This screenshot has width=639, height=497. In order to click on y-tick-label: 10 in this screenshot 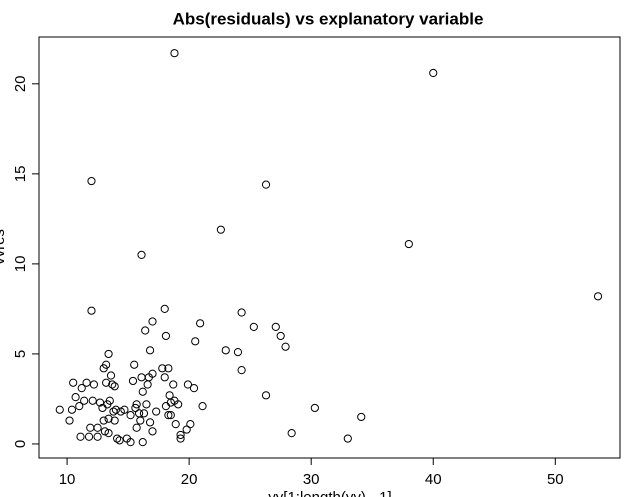, I will do `click(20, 264)`.